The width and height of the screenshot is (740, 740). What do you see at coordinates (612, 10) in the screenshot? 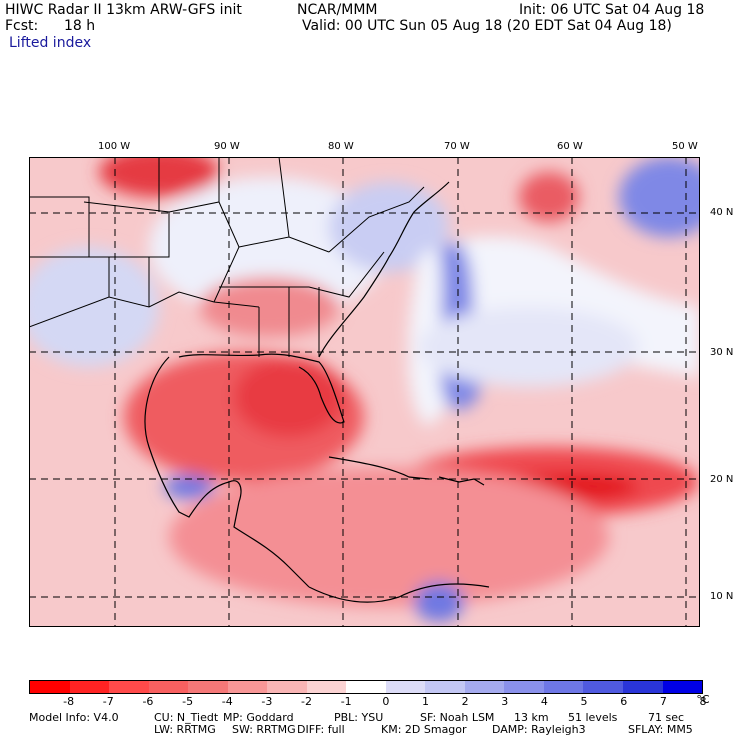
I see `init-time: Init: 06 UTC Sat 04 Aug 18` at bounding box center [612, 10].